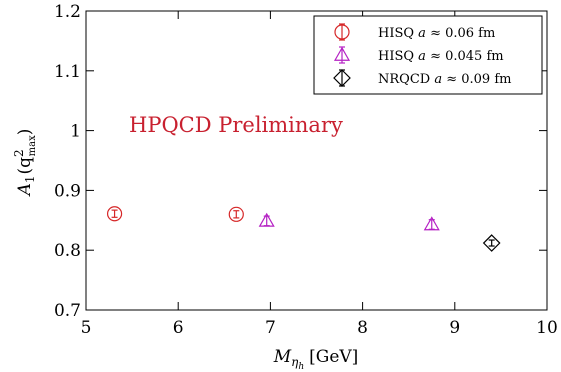 The width and height of the screenshot is (561, 372). I want to click on legend-entry-hisq-0045: HISQ a ≈ 0.045 fm, so click(441, 56).